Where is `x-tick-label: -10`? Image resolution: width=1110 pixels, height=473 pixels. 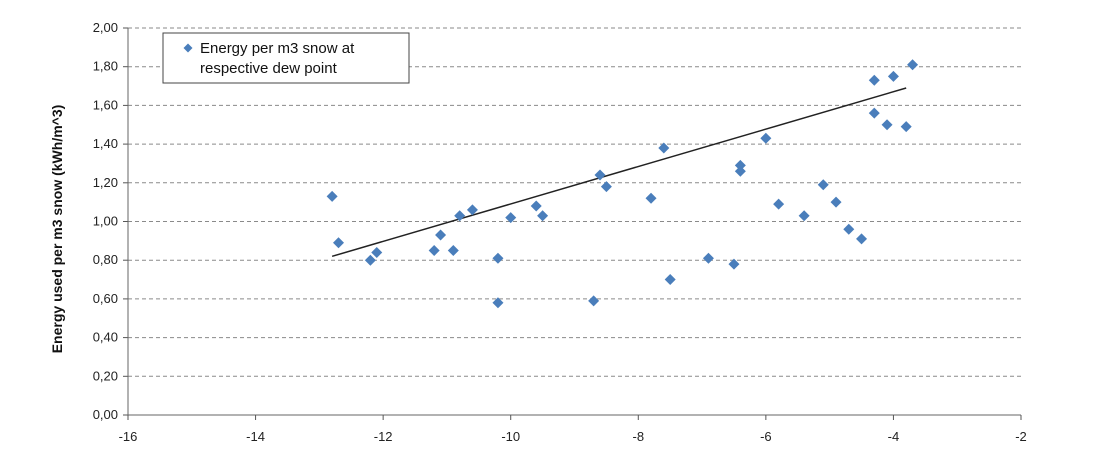 x-tick-label: -10 is located at coordinates (510, 436).